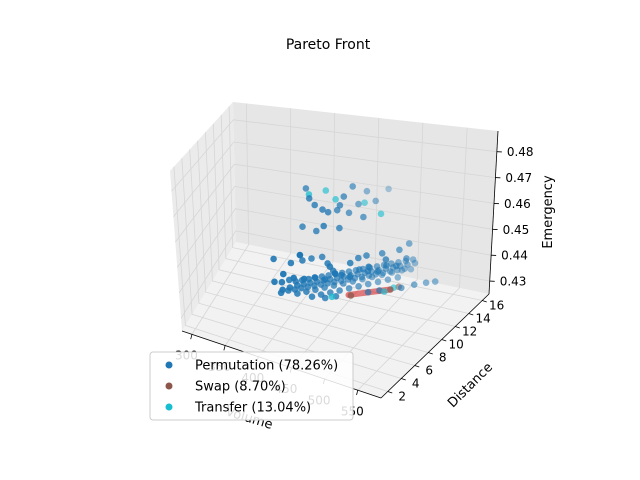 The image size is (640, 480). Describe the element at coordinates (493, 212) in the screenshot. I see `z-axis-line` at that location.